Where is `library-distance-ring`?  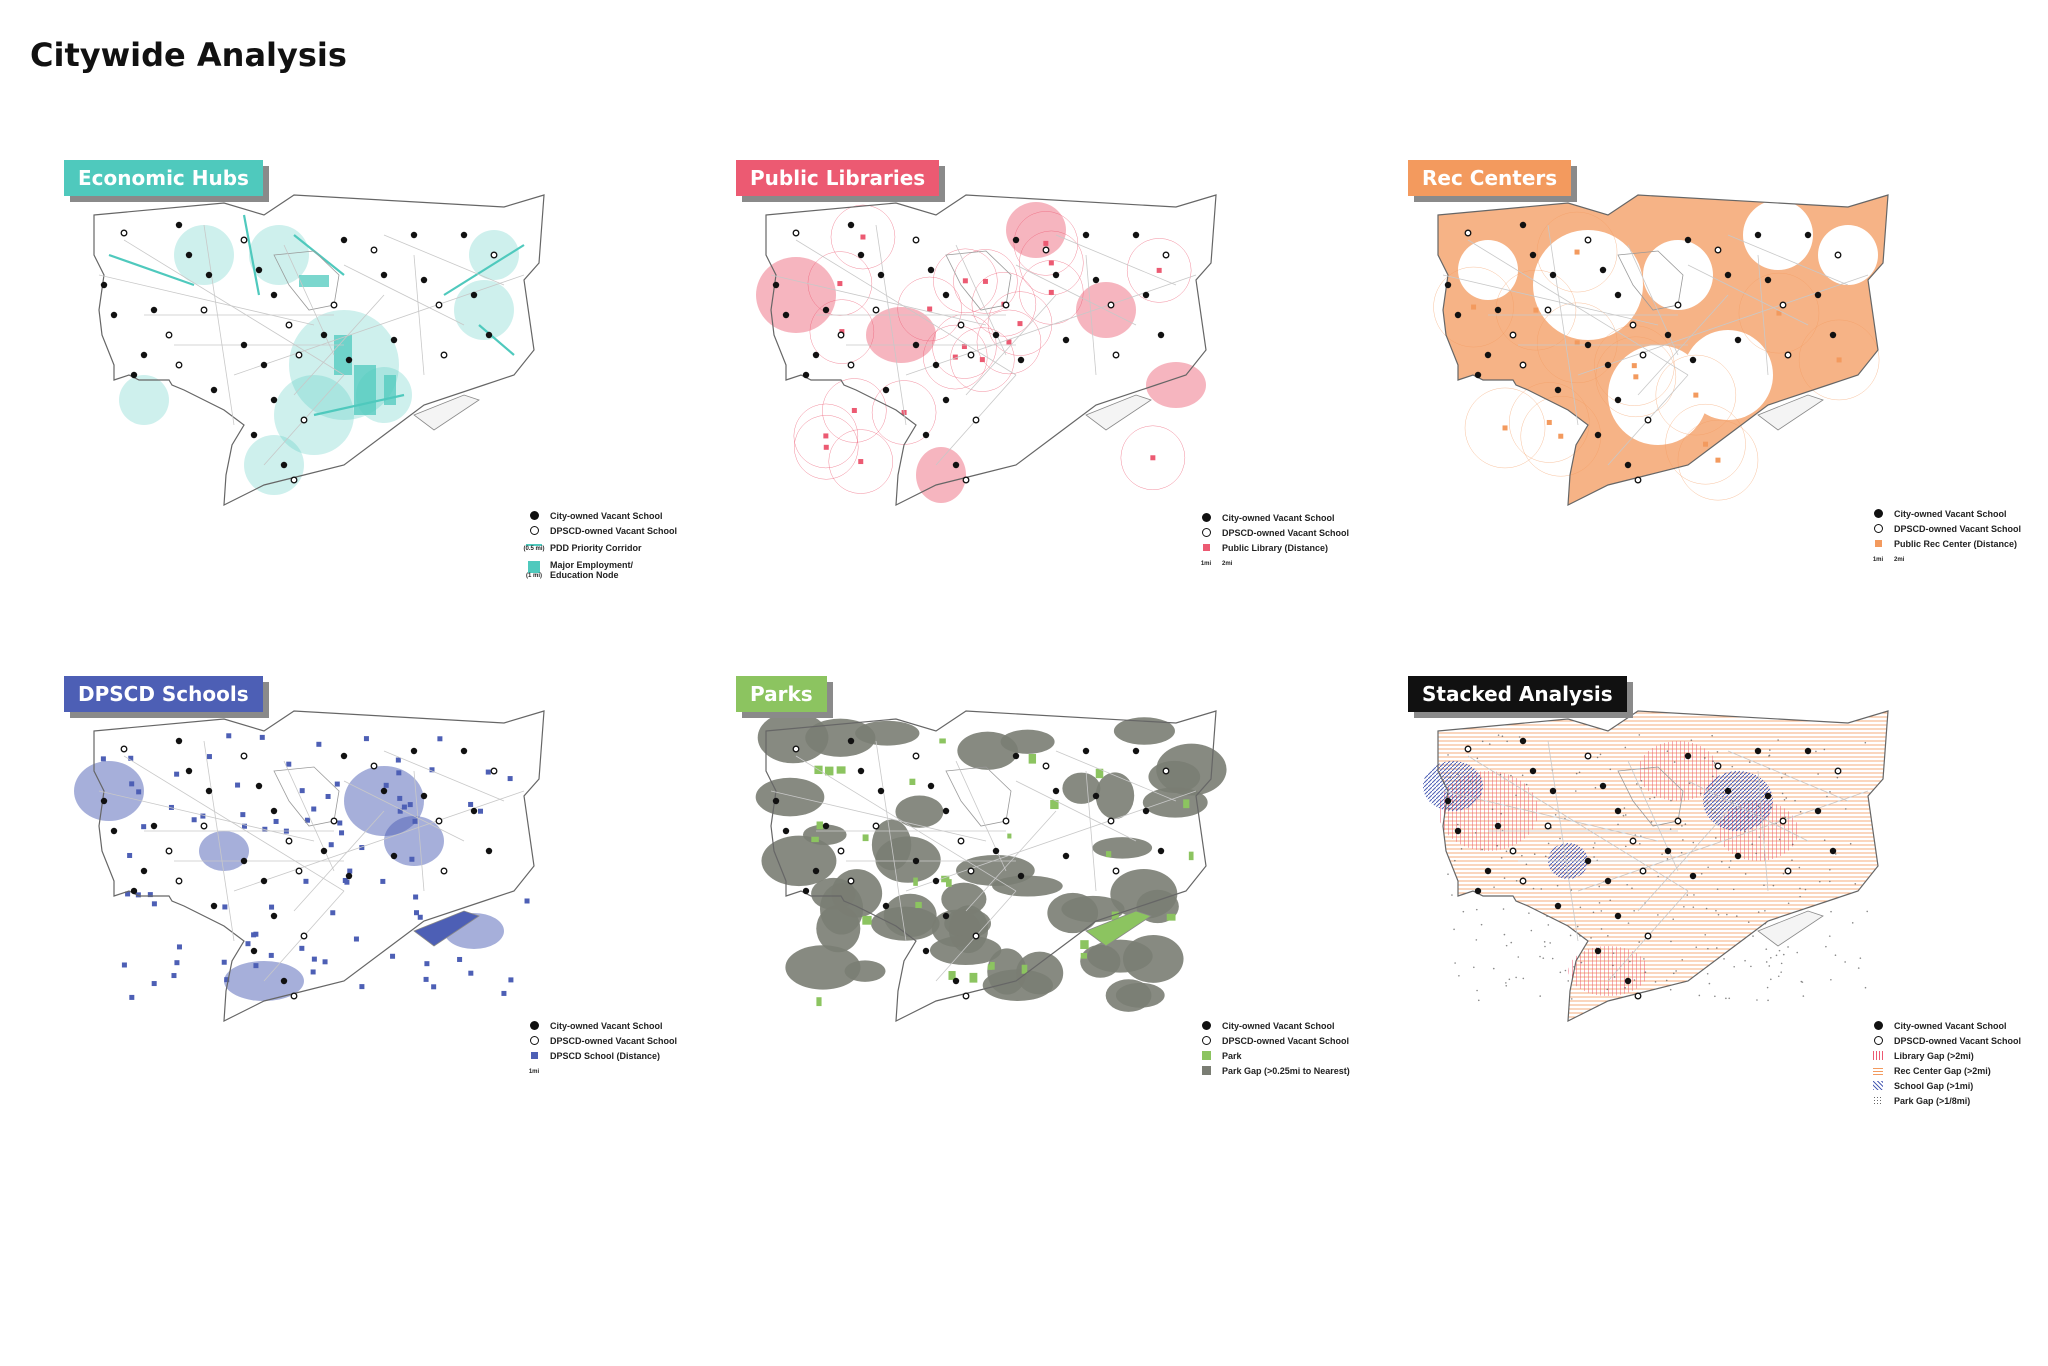 library-distance-ring is located at coordinates (1020, 323).